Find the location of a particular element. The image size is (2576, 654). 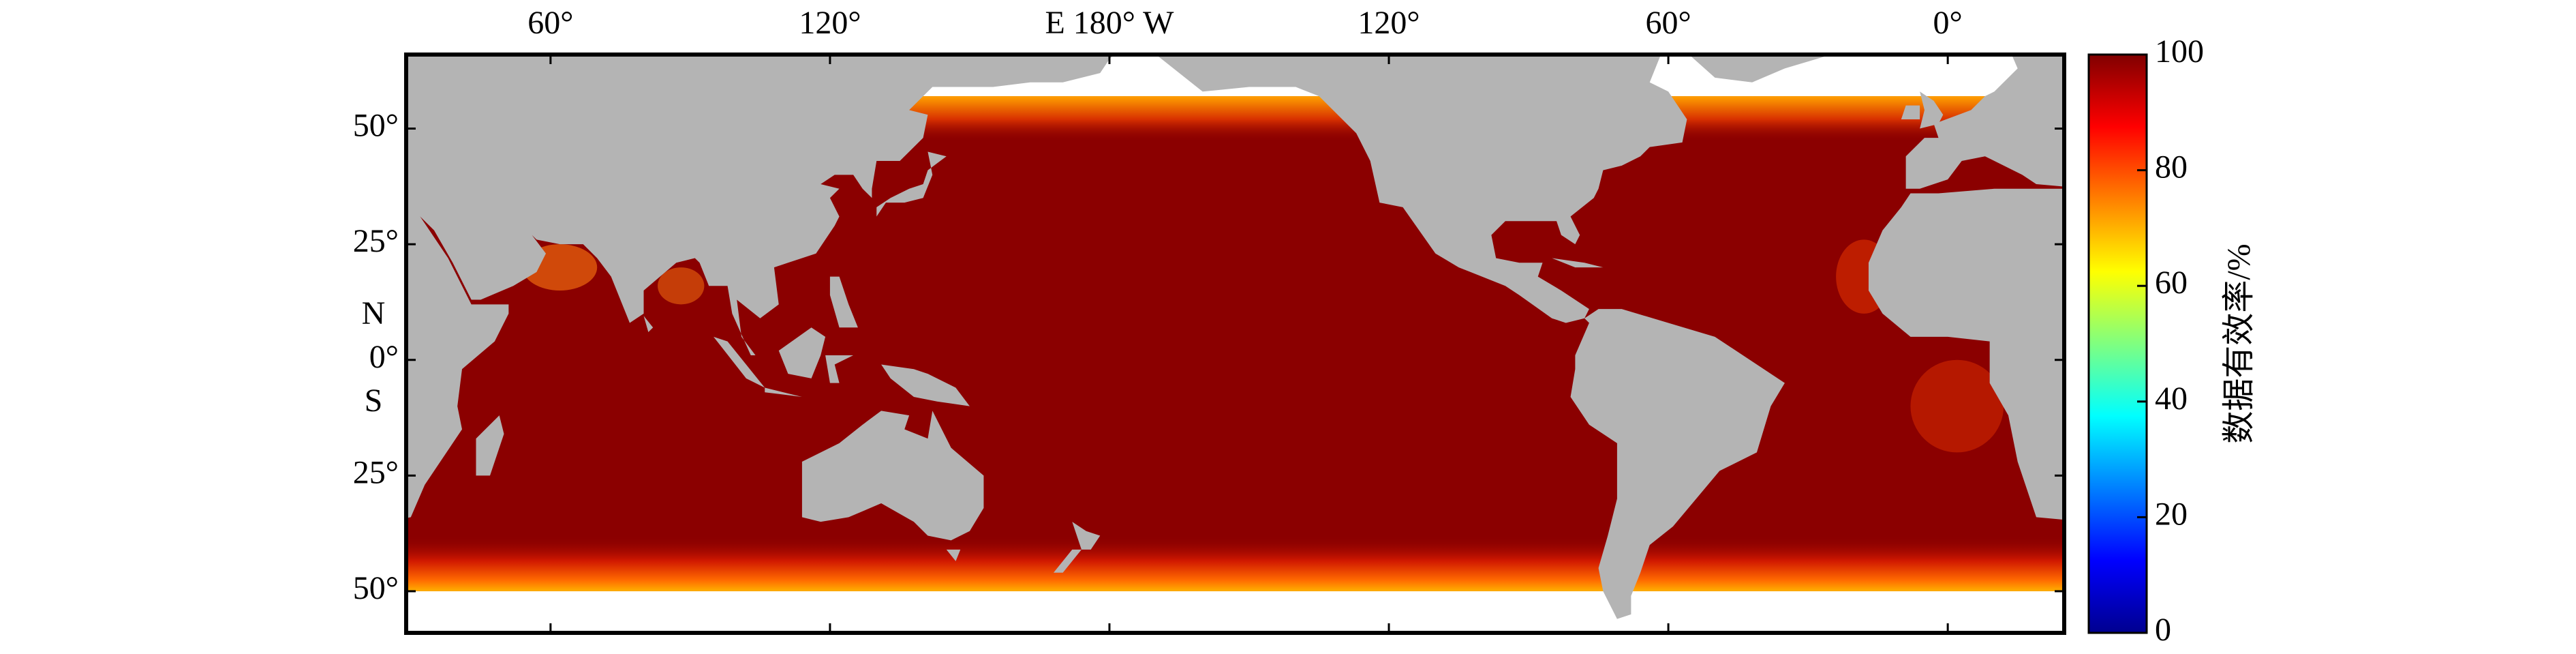

java is located at coordinates (783, 393).